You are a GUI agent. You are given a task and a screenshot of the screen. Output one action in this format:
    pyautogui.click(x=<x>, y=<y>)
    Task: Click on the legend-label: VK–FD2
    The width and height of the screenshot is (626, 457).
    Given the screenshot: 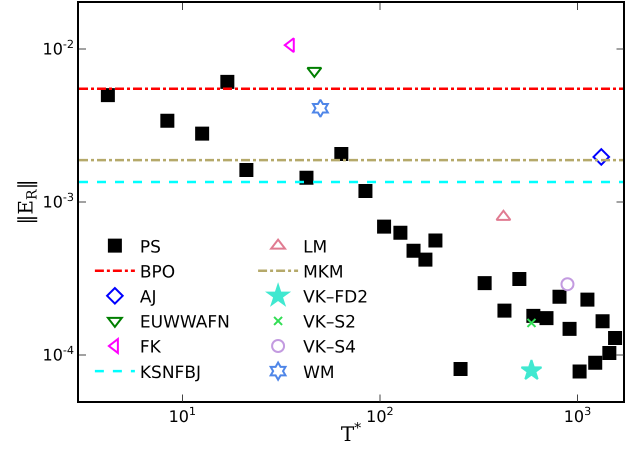 What is the action you would take?
    pyautogui.click(x=335, y=297)
    